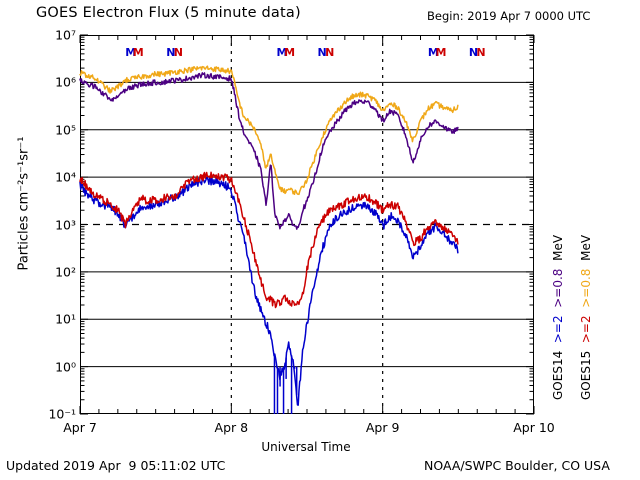 The image size is (640, 480). What do you see at coordinates (65, 272) in the screenshot?
I see `y-tick-label: 10²` at bounding box center [65, 272].